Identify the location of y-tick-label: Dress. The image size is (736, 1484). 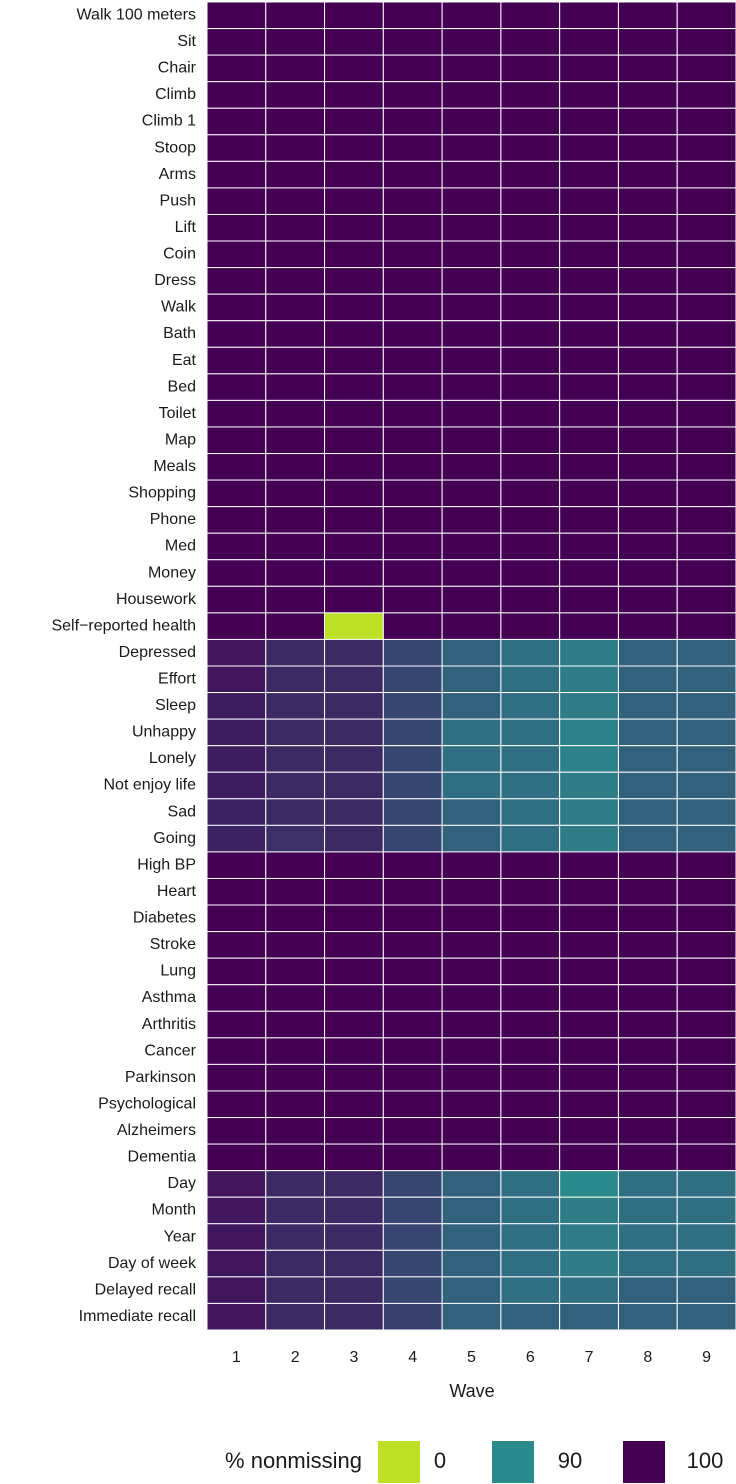
(175, 280).